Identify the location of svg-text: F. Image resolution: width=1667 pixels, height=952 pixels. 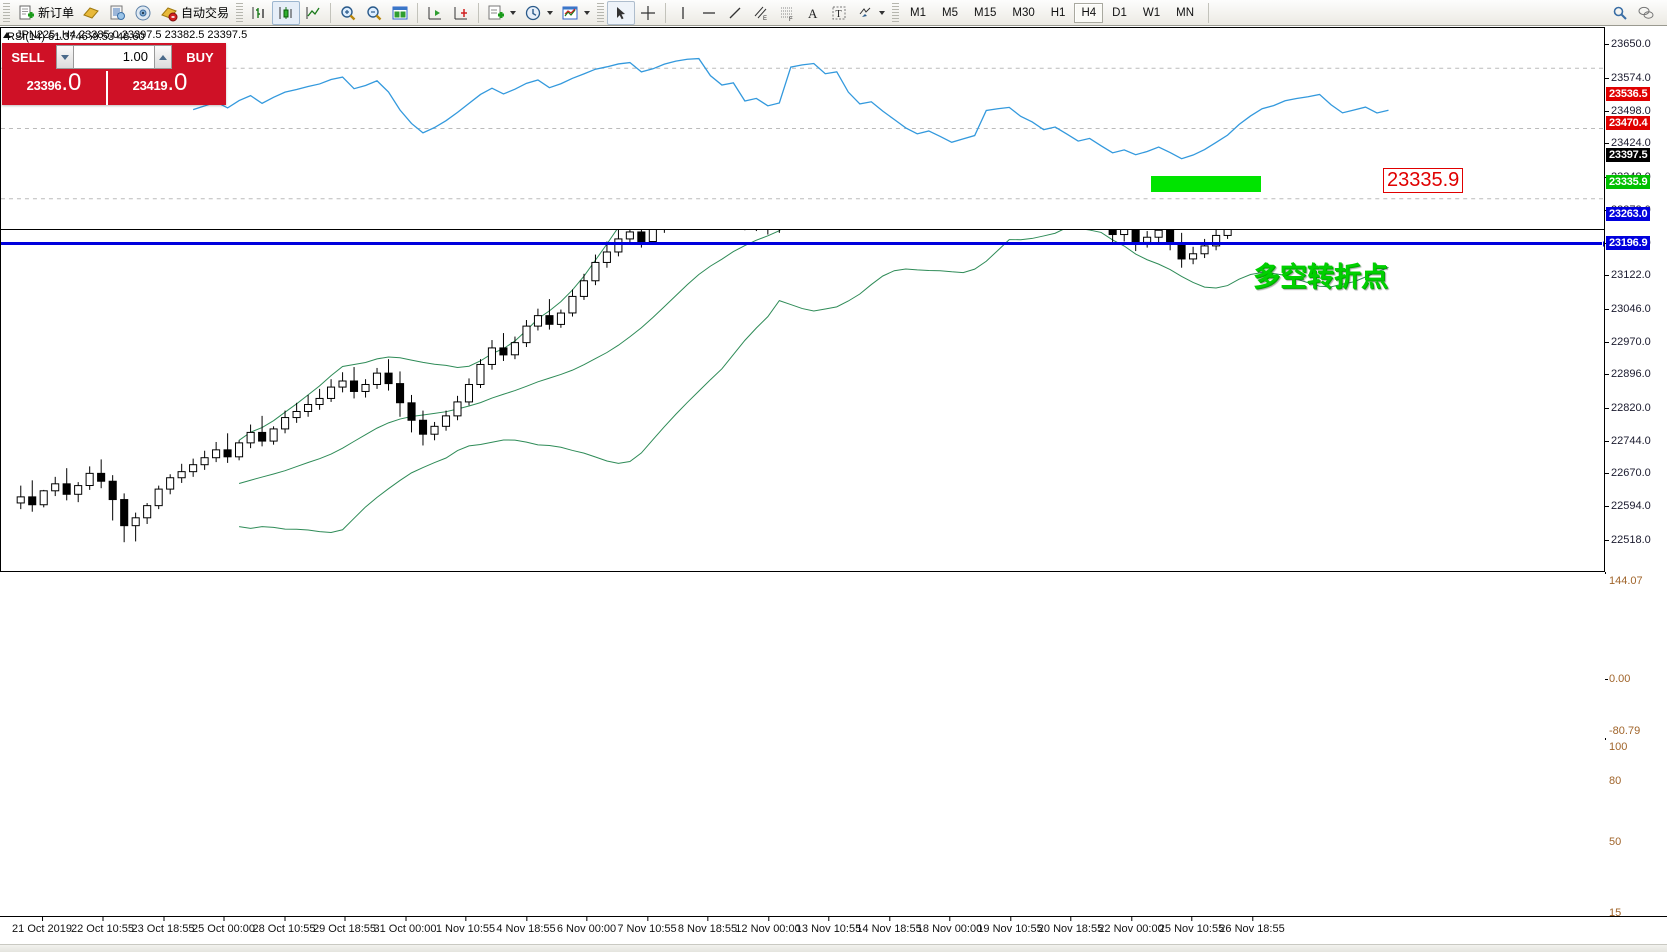
(791, 19).